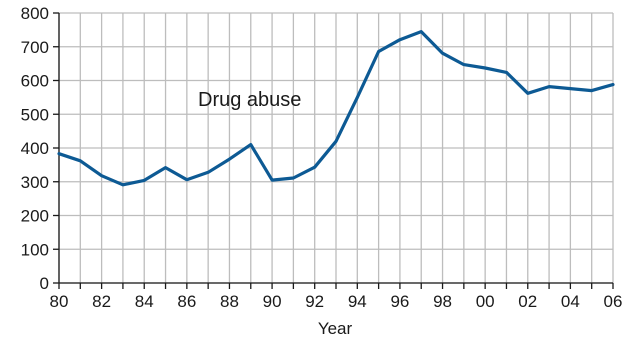 This screenshot has height=340, width=639. I want to click on x-tick-label: 82, so click(101, 301).